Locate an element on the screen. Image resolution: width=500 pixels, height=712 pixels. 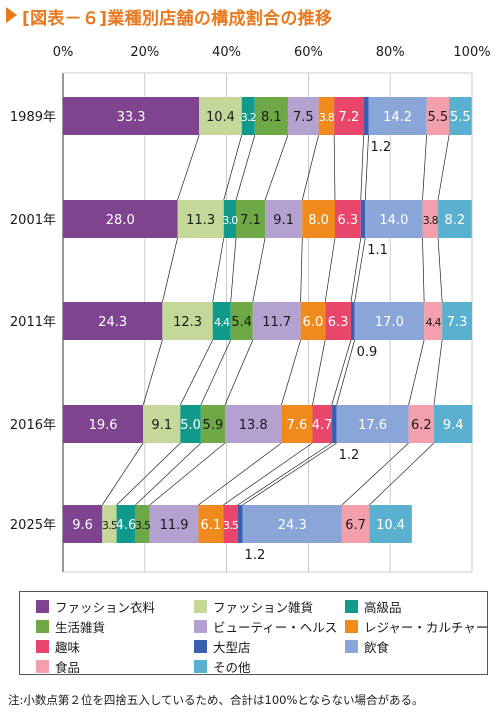
data-label: 12.3 is located at coordinates (187, 322).